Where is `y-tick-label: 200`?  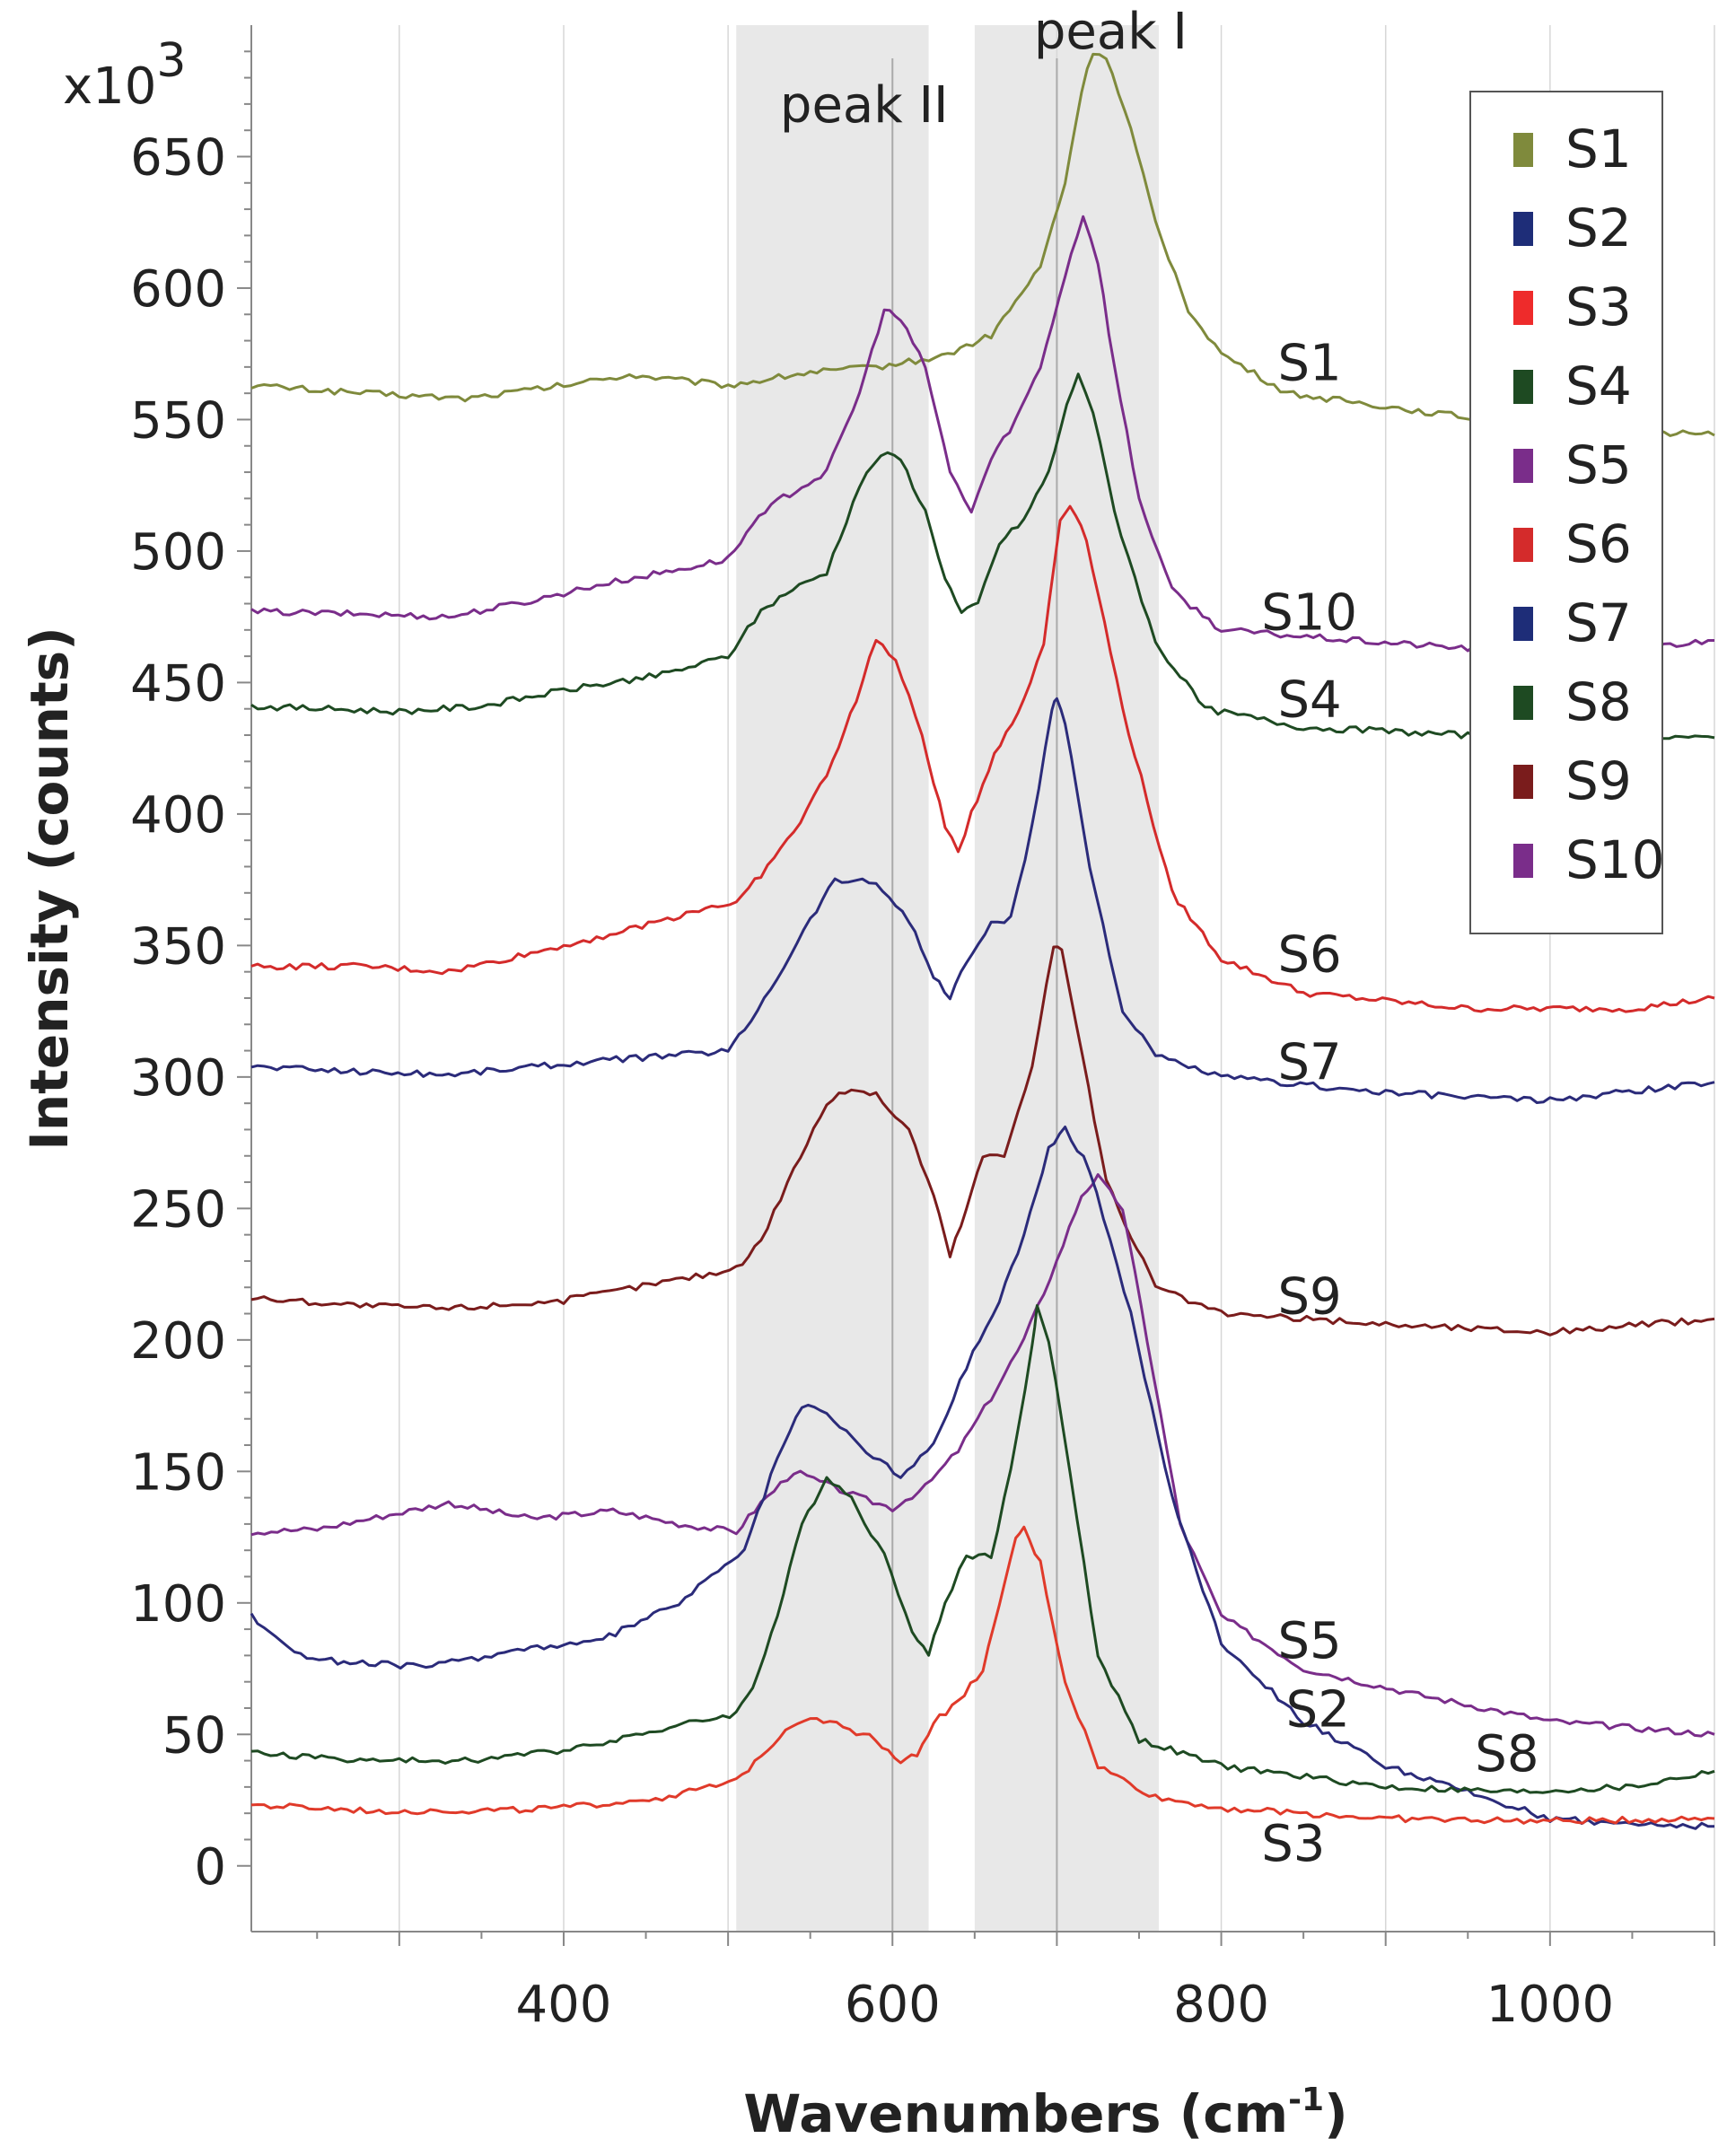
y-tick-label: 200 is located at coordinates (178, 1341).